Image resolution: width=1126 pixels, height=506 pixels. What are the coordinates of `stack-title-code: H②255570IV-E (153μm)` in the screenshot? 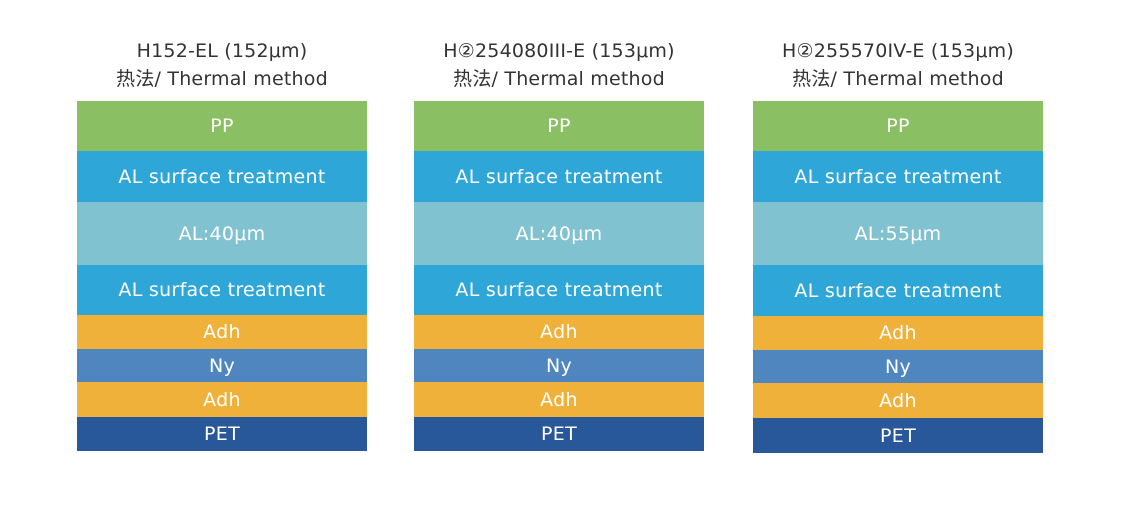 It's located at (898, 51).